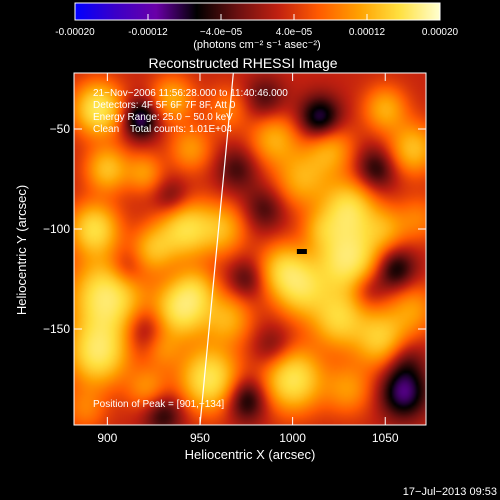 This screenshot has height=500, width=500. What do you see at coordinates (60, 129) in the screenshot?
I see `y-tick-label: −50` at bounding box center [60, 129].